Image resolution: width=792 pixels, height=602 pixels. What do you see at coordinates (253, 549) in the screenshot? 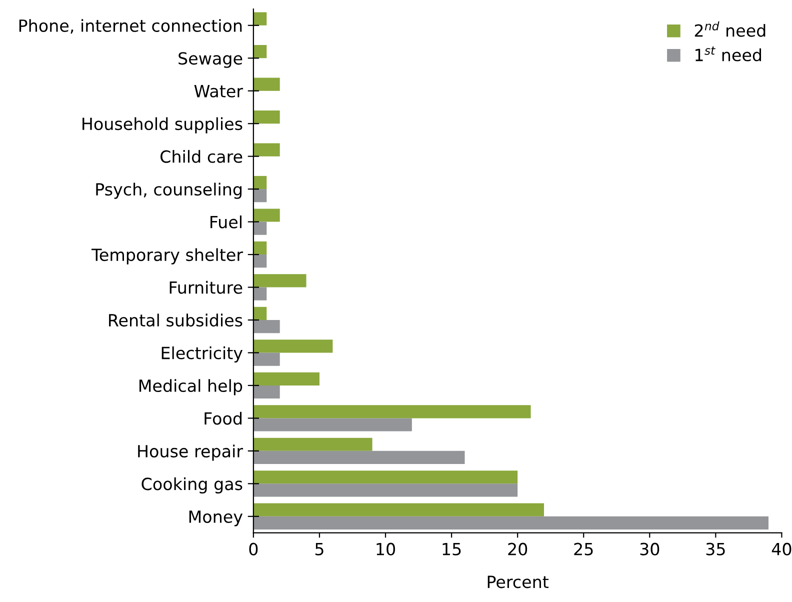
I see `x-tick-label: 0` at bounding box center [253, 549].